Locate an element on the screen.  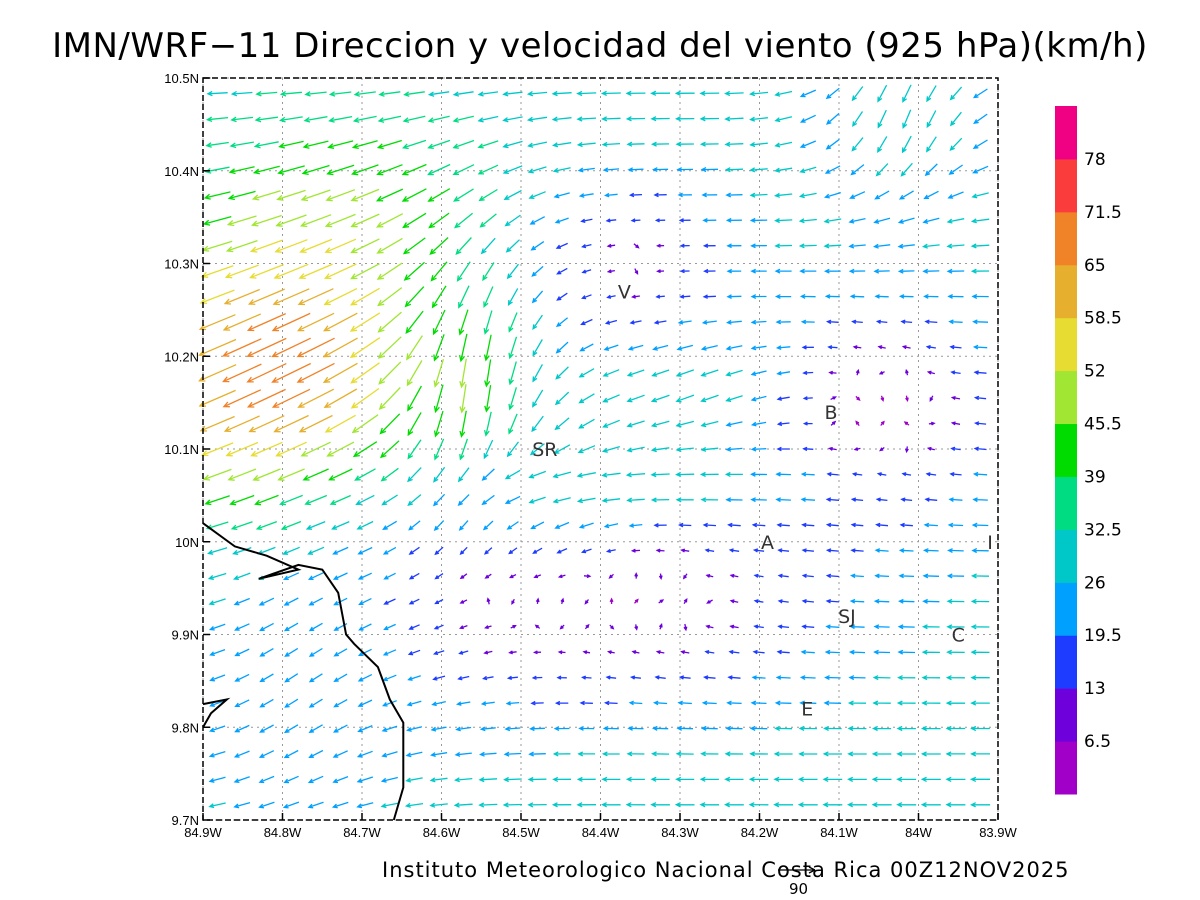
colorbar-label: 45.5 is located at coordinates (1103, 425).